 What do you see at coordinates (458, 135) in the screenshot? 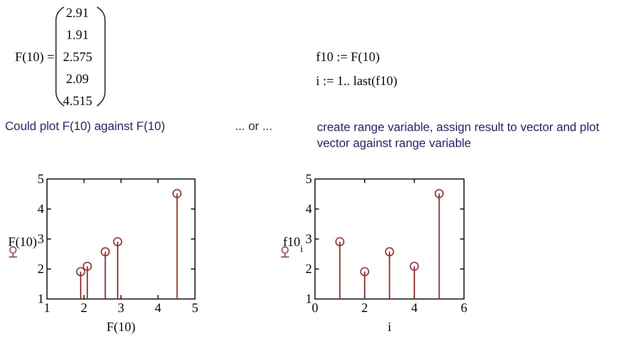
I see `text: create range variable, assign result to vector and plot vector against range variable` at bounding box center [458, 135].